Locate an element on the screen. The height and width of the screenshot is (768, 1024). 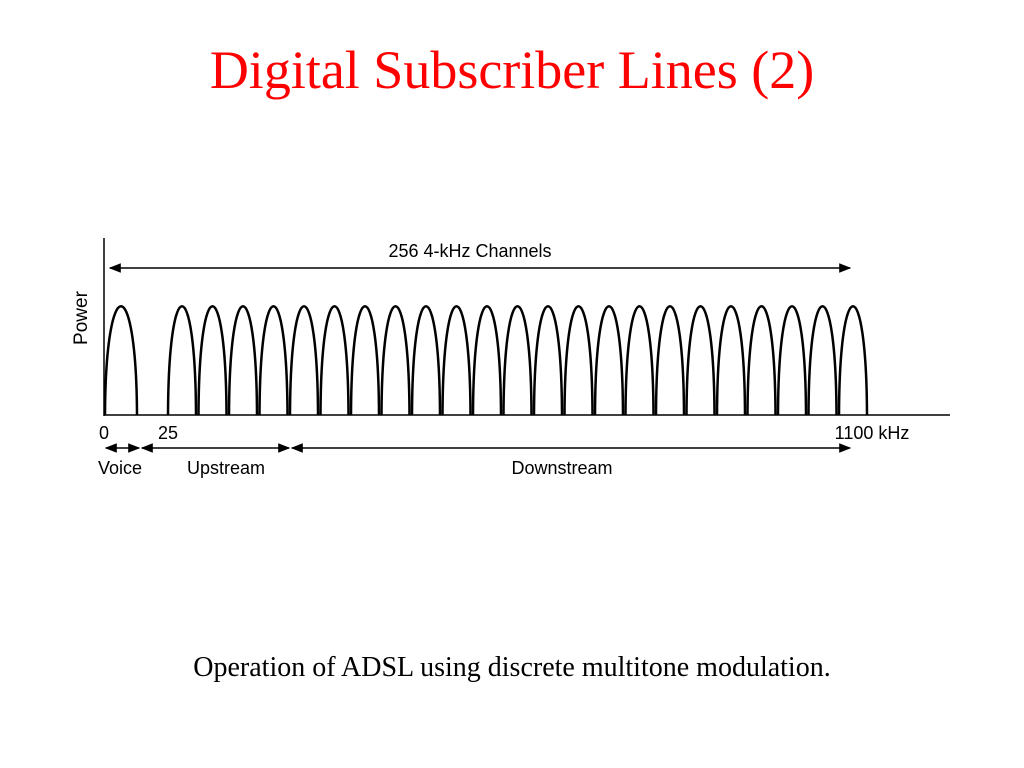
downstream-band-label: Downstream is located at coordinates (561, 468).